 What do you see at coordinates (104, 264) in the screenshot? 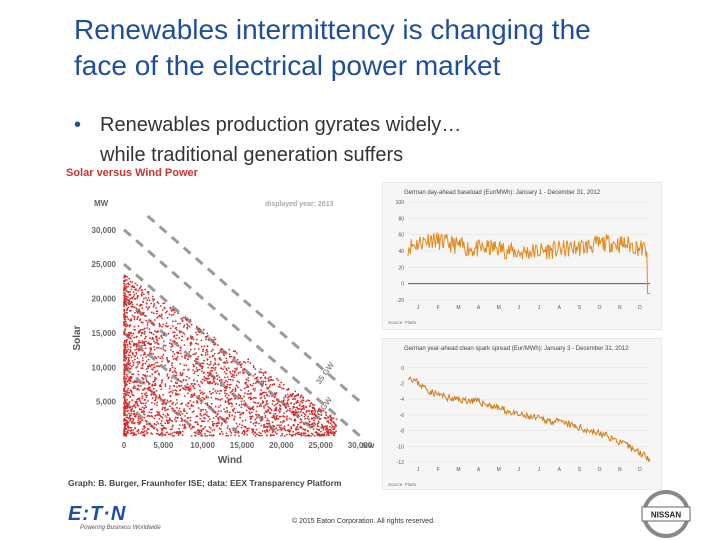
I see `scatter-y-tick: 25,000` at bounding box center [104, 264].